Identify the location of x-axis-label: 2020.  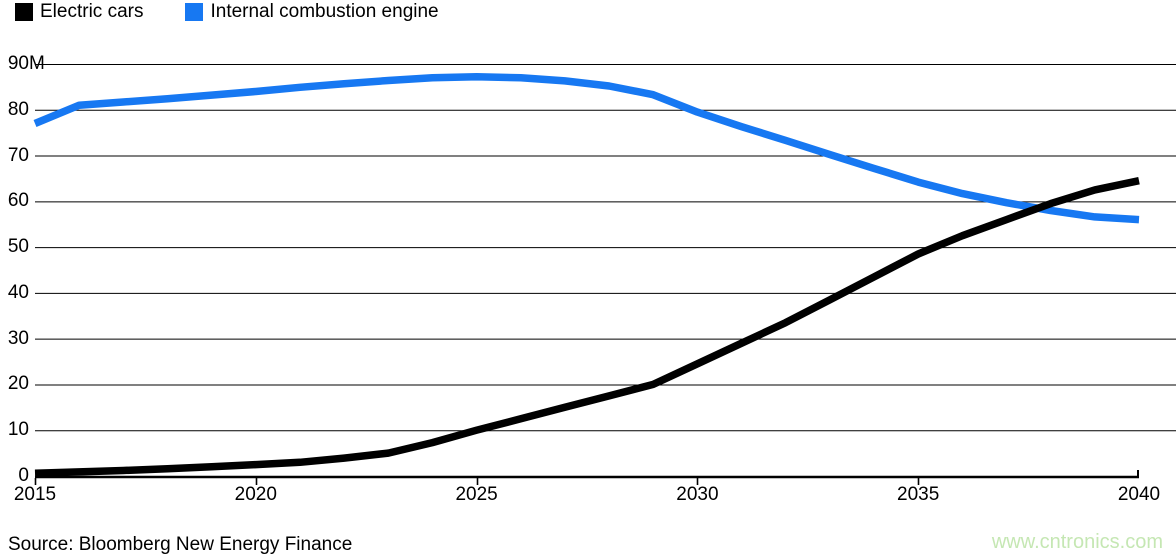
(255, 494).